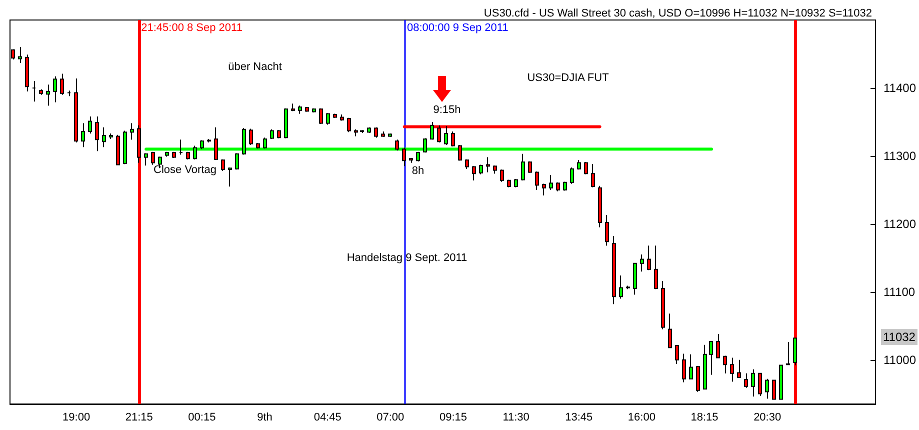  What do you see at coordinates (76, 418) in the screenshot?
I see `x-tick-label: 19:00` at bounding box center [76, 418].